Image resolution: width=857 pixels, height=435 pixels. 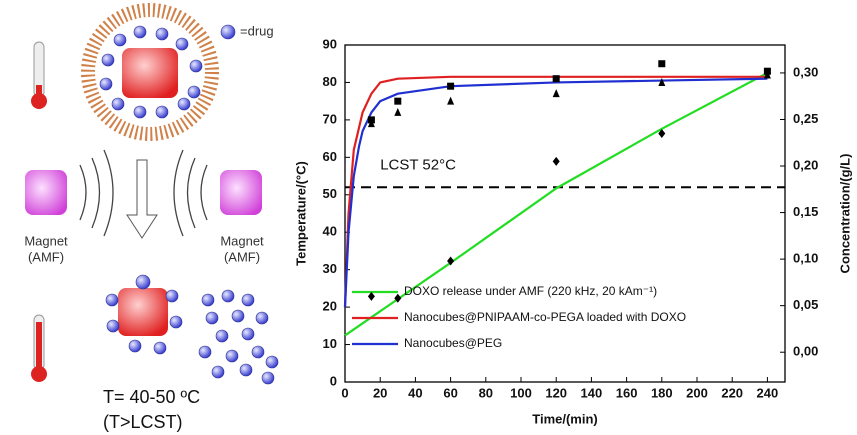 I want to click on legend-label: Nanocubes@PEG, so click(x=453, y=343).